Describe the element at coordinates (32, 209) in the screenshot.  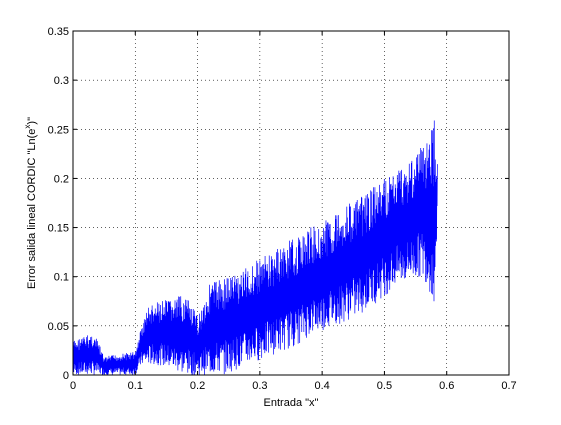
I see `y-axis-label-prefix: Error salida lineal CORDIC "Ln(e` at that location.